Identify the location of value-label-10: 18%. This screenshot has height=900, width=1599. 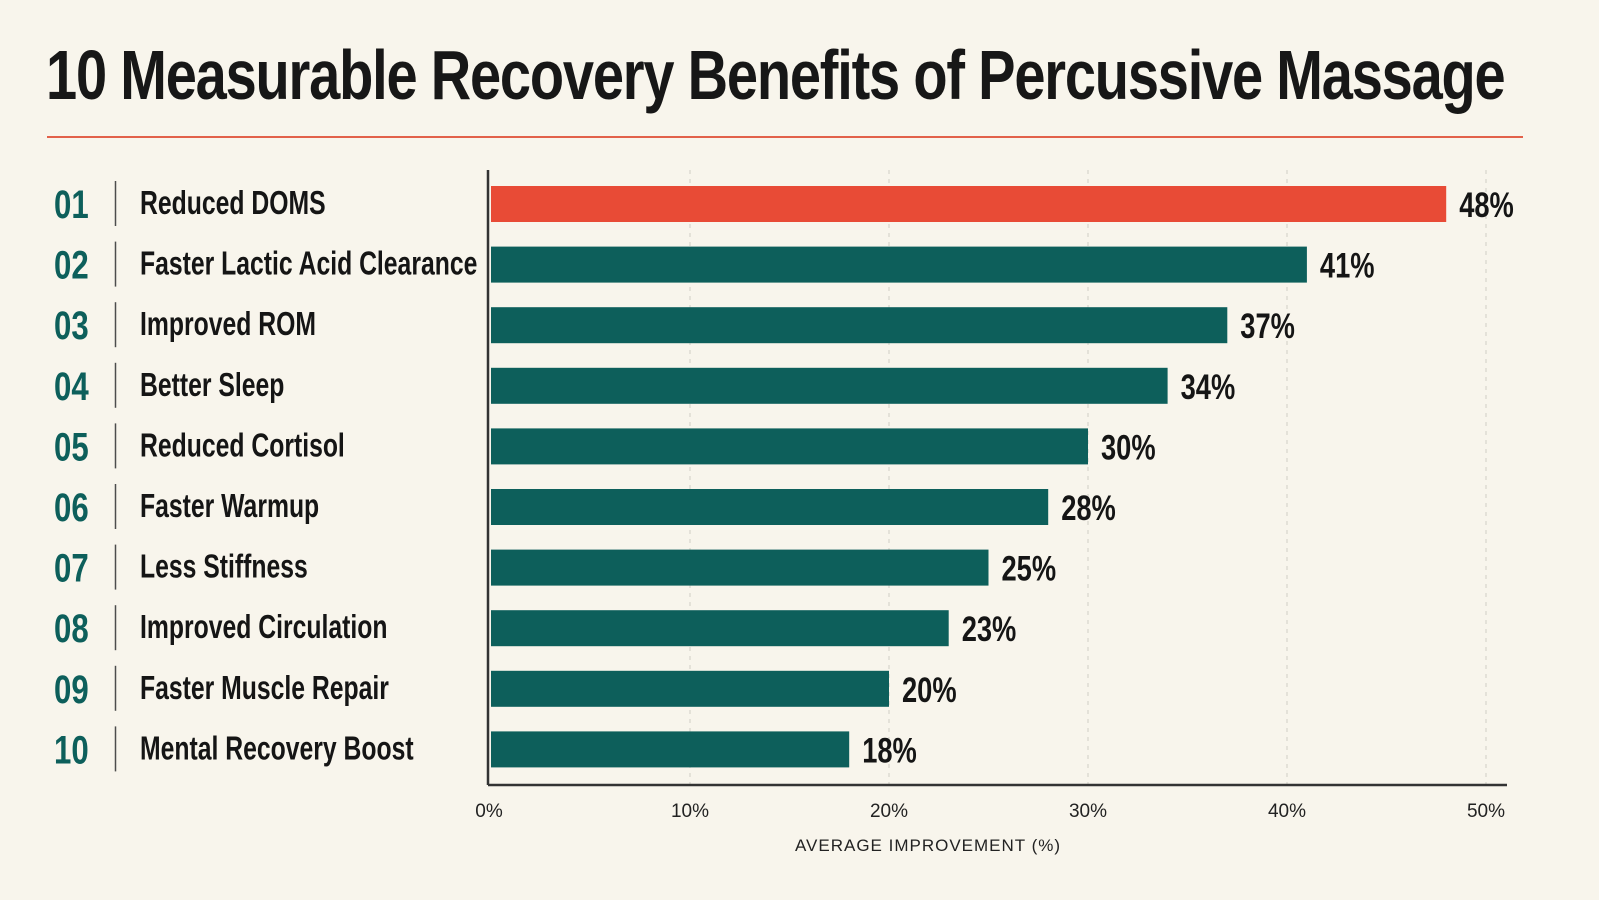
(889, 750).